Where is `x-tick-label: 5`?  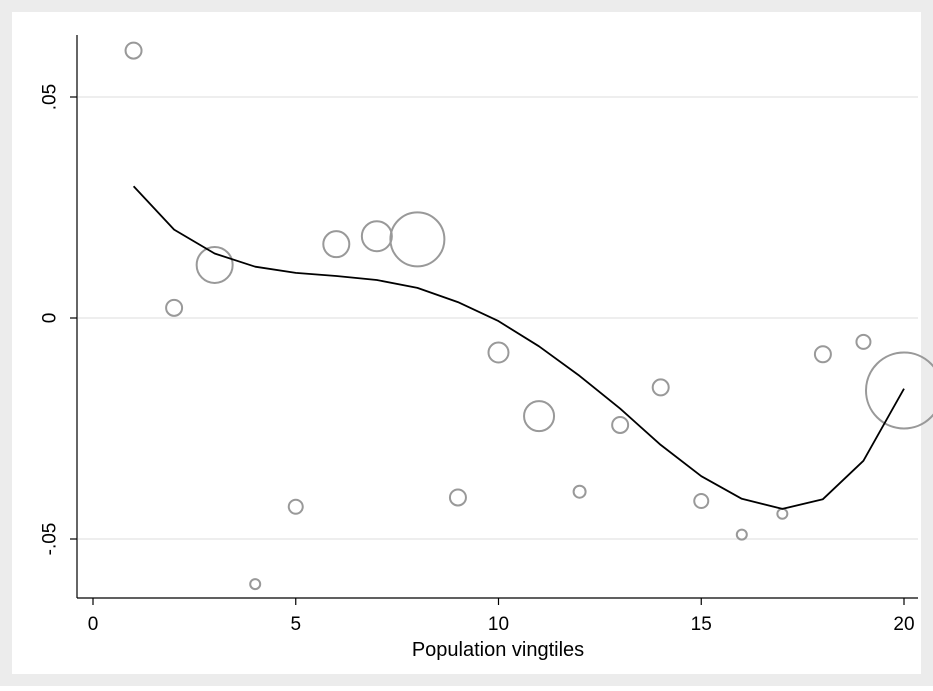
x-tick-label: 5 is located at coordinates (295, 624).